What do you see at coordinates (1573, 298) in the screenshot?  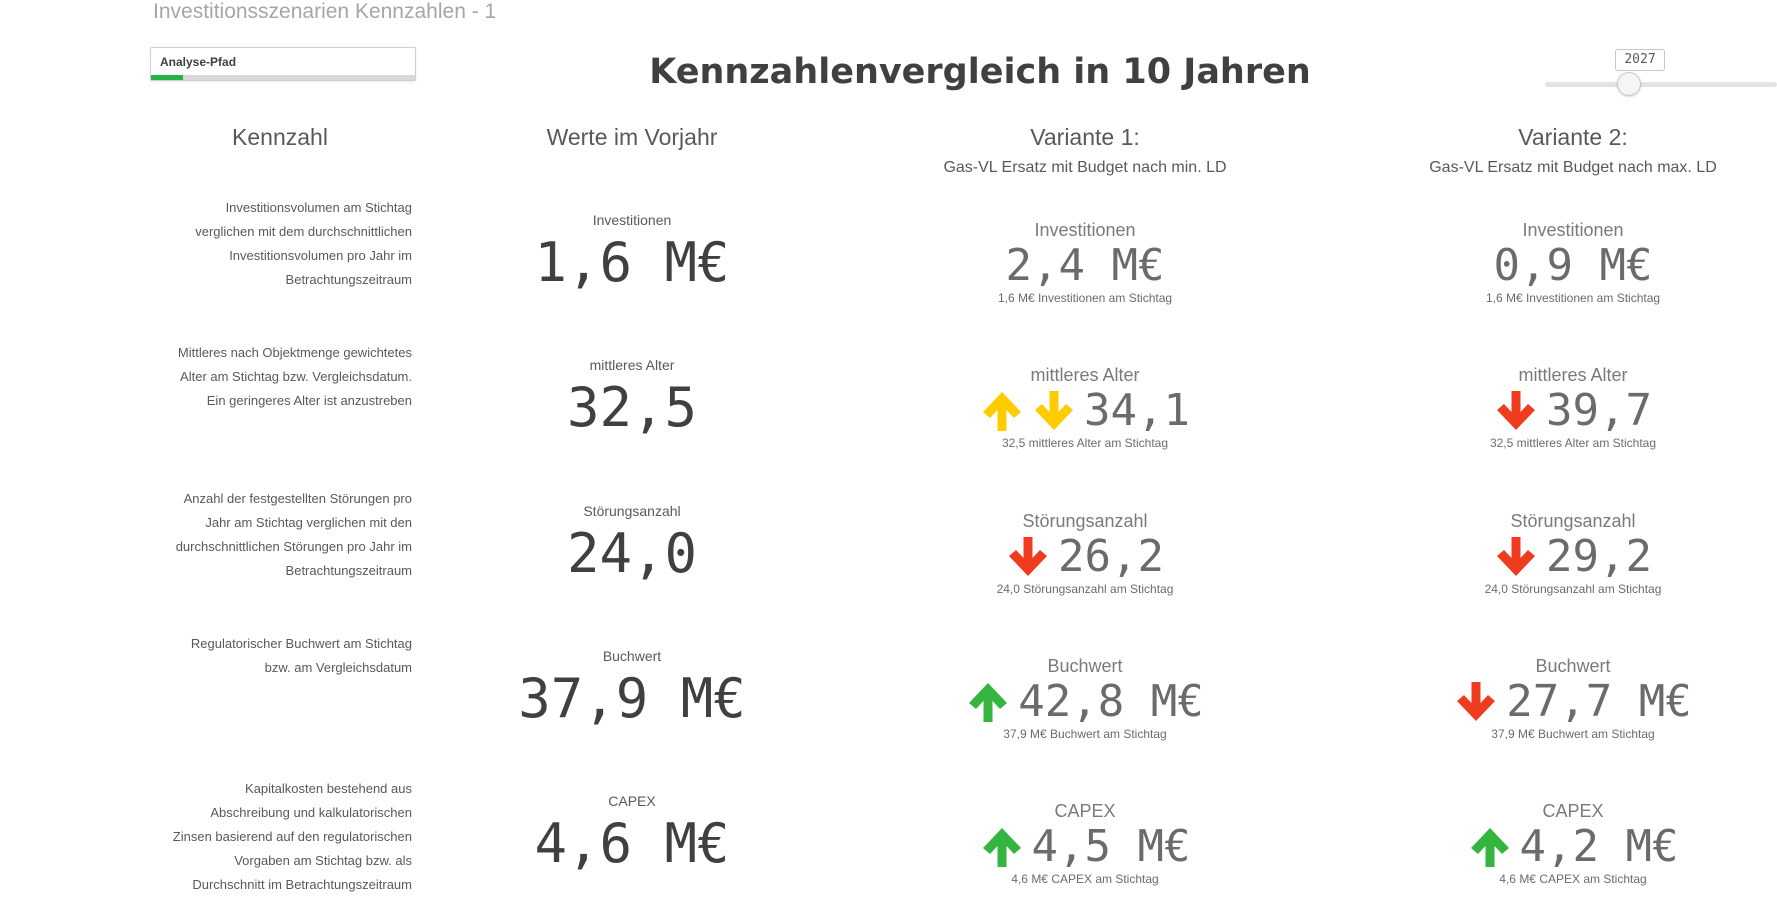 I see `variant-kpi-comparison: 1,6 M€ Investitionen am Stichtag` at bounding box center [1573, 298].